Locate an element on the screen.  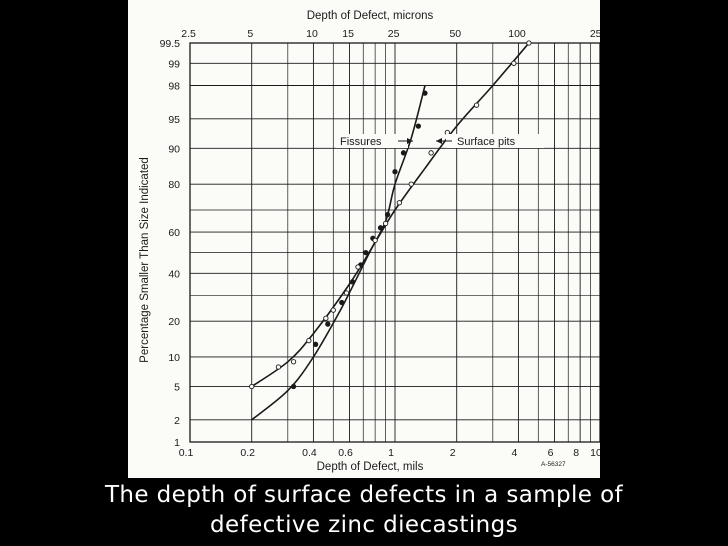
x-tick-label: 8 is located at coordinates (576, 453).